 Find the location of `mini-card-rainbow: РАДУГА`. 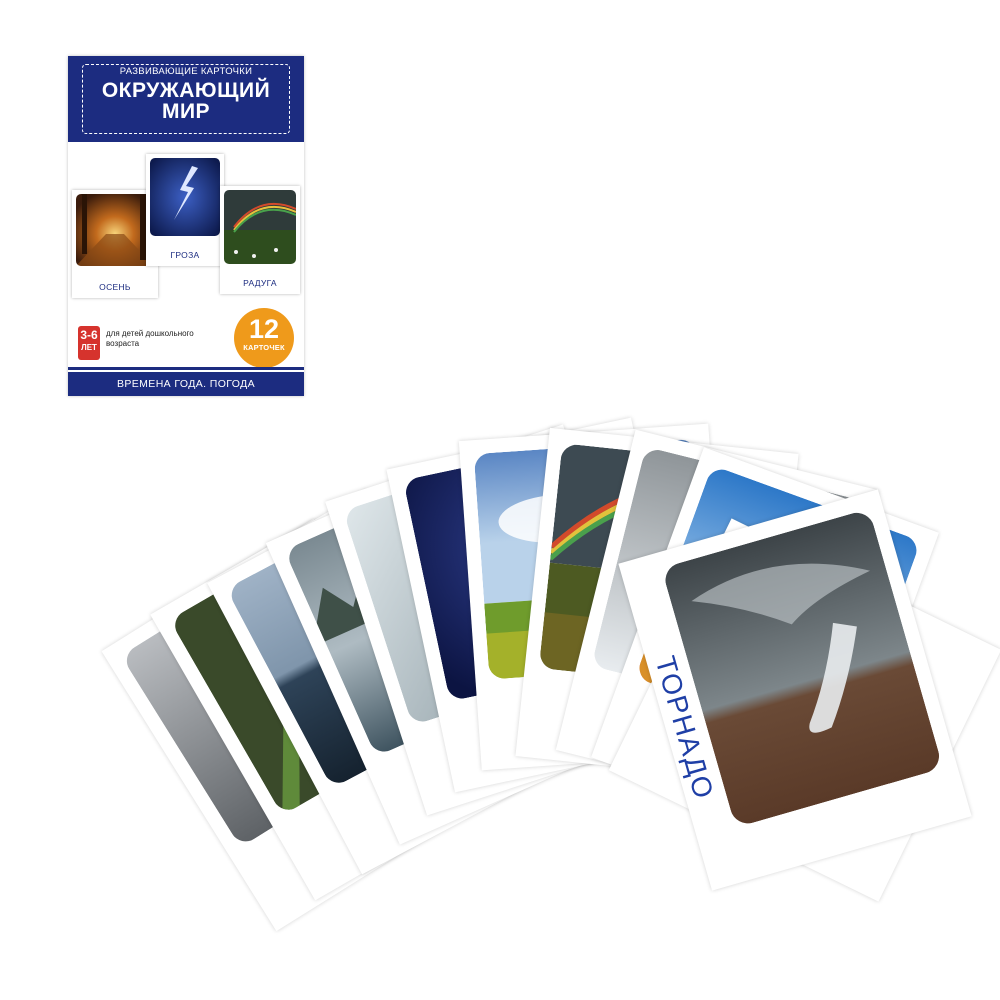

mini-card-rainbow: РАДУГА is located at coordinates (260, 240).